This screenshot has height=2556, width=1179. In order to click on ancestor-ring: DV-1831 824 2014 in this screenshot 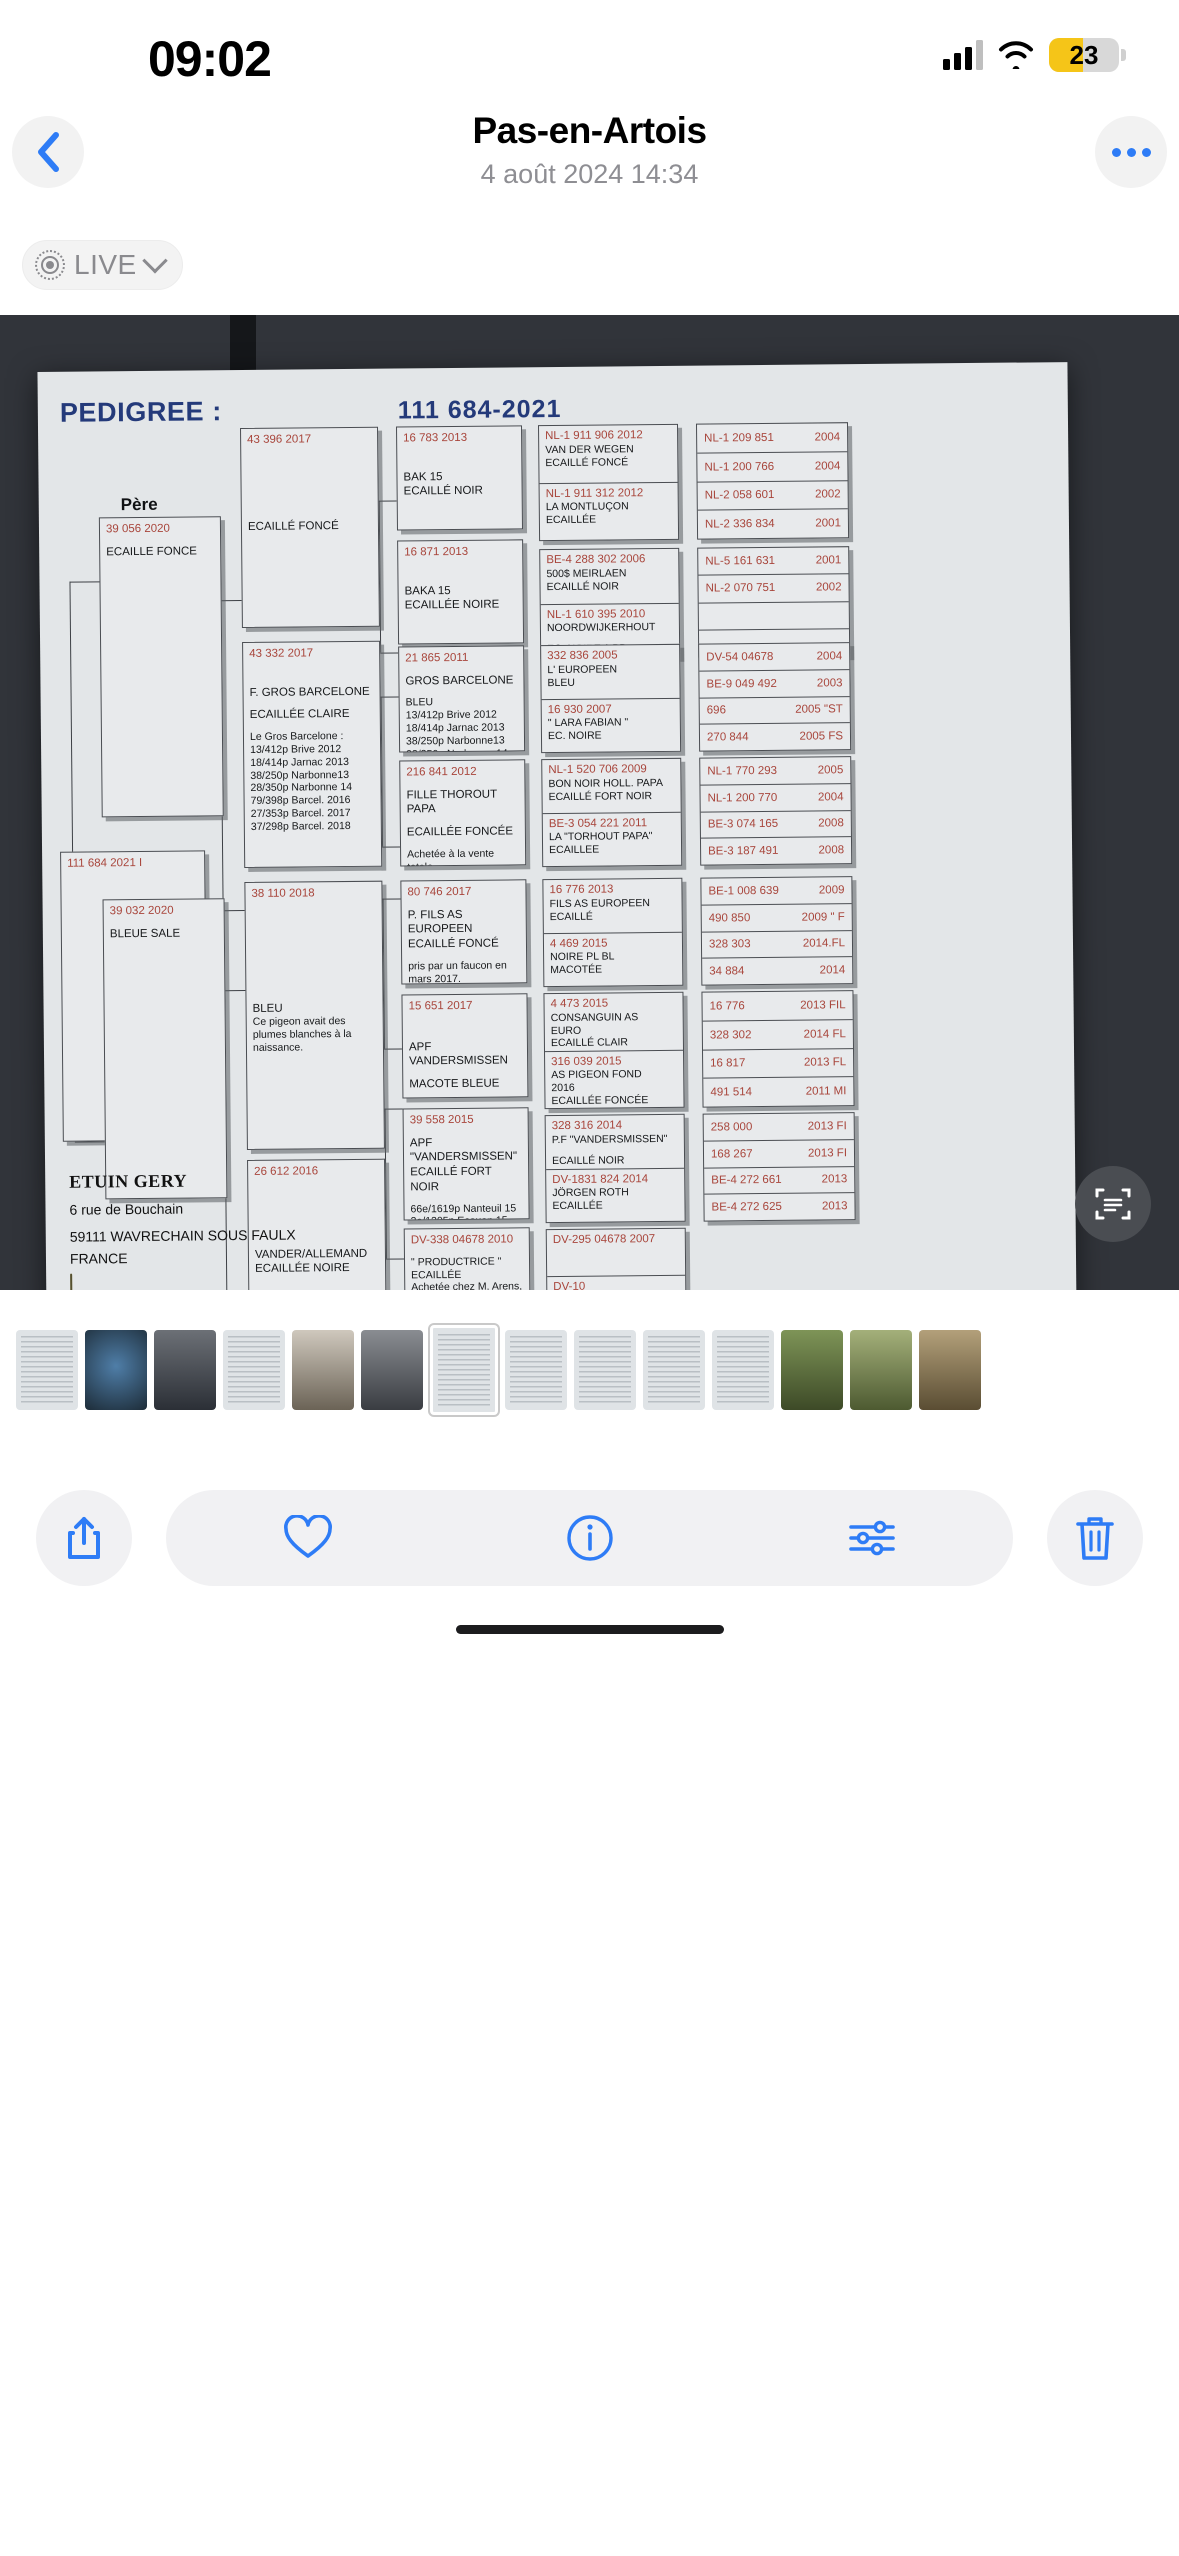, I will do `click(600, 1179)`.